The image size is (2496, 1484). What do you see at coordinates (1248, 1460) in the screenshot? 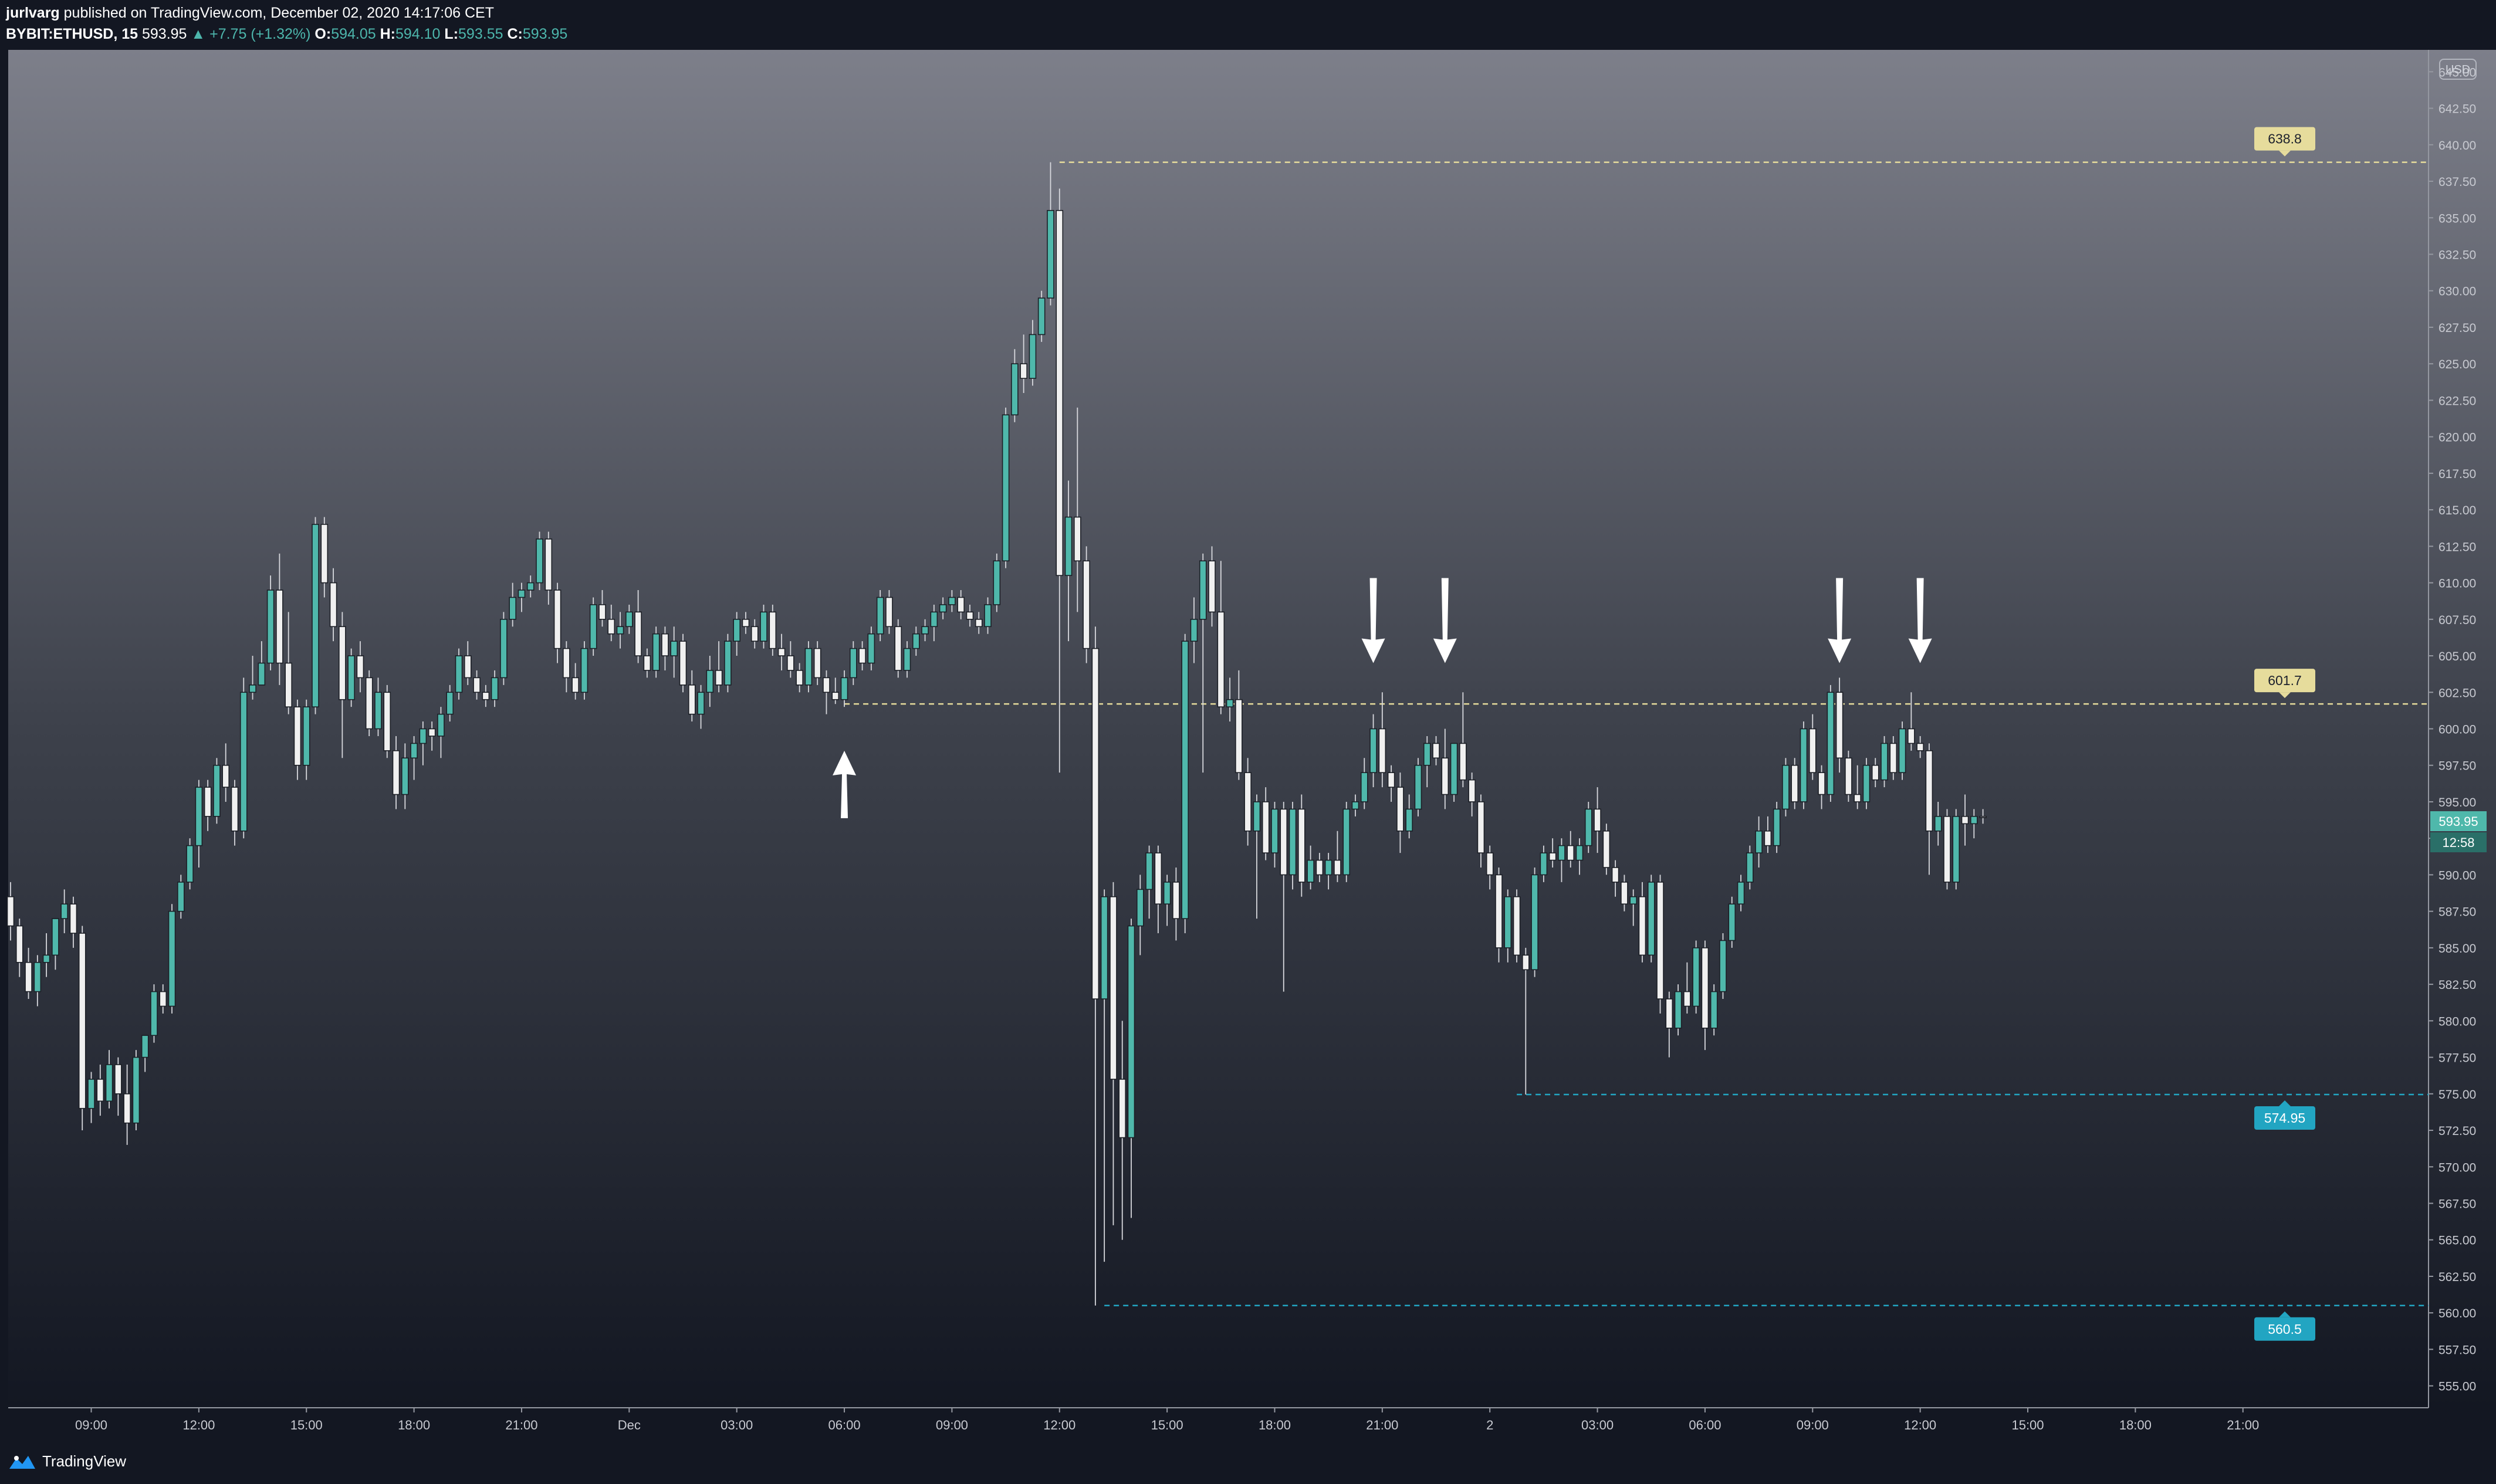
I see `footer: TradingView` at bounding box center [1248, 1460].